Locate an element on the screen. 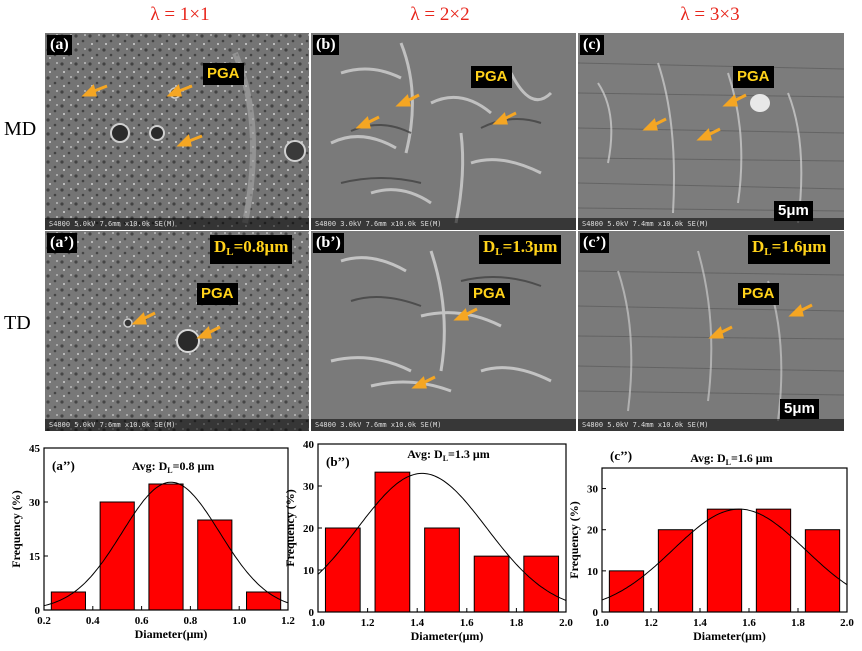 The image size is (862, 651). panel-label: (a’) is located at coordinates (62, 243).